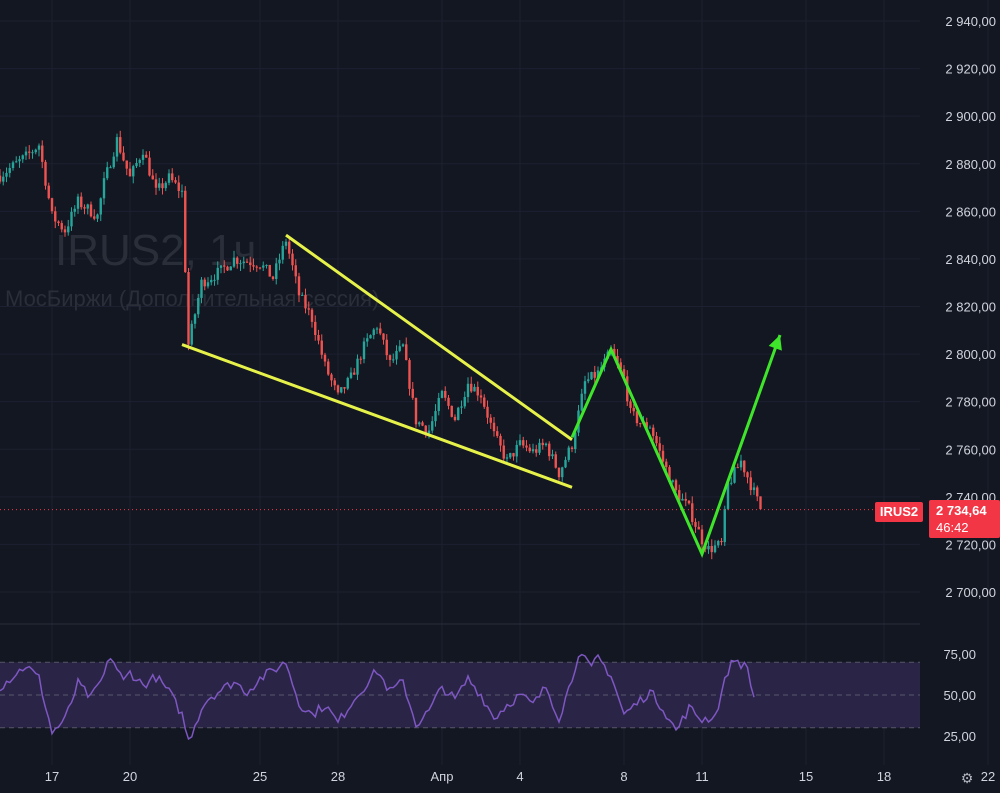 The height and width of the screenshot is (793, 1000). What do you see at coordinates (952, 527) in the screenshot?
I see `price-tag-countdown: 46:42` at bounding box center [952, 527].